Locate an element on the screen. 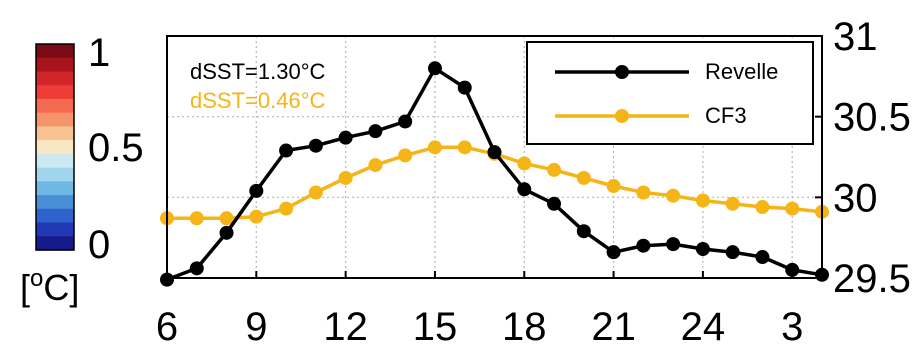 The width and height of the screenshot is (922, 354). annotation-dsst-cf3: dSST=0.46°C is located at coordinates (257, 100).